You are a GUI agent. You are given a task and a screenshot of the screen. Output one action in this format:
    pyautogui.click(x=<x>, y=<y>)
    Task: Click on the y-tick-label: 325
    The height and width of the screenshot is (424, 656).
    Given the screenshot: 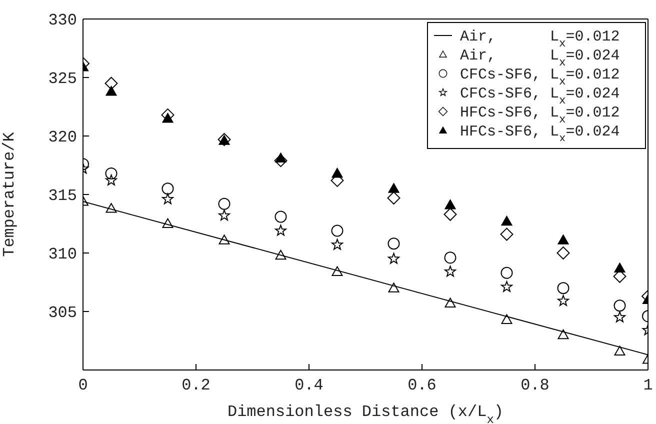 What is the action you would take?
    pyautogui.click(x=62, y=79)
    